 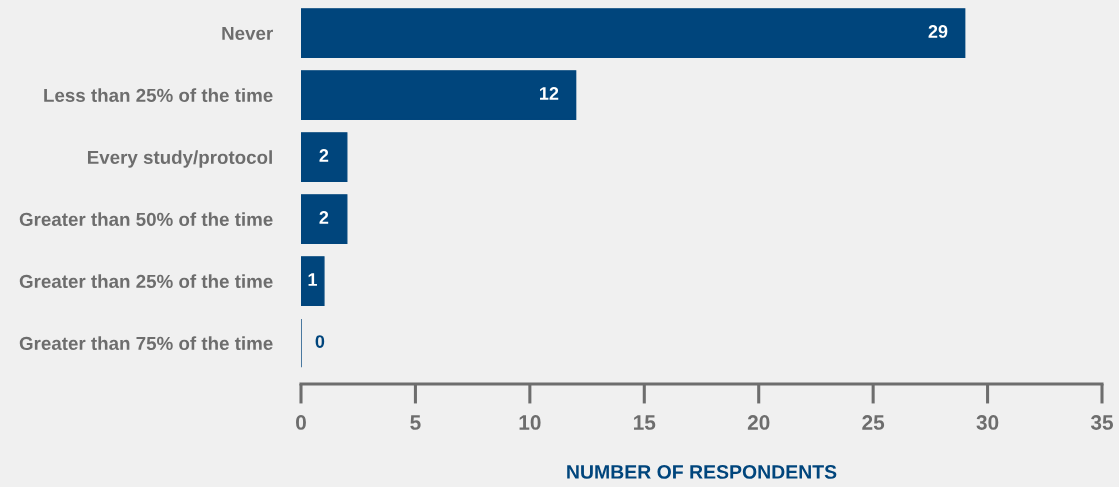 I want to click on x-tick-label: 25, so click(x=873, y=422).